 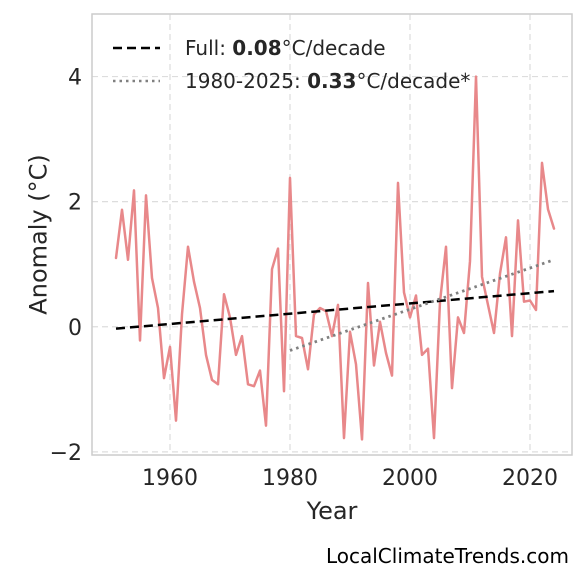 What do you see at coordinates (75, 328) in the screenshot?
I see `y-tick-label: 0` at bounding box center [75, 328].